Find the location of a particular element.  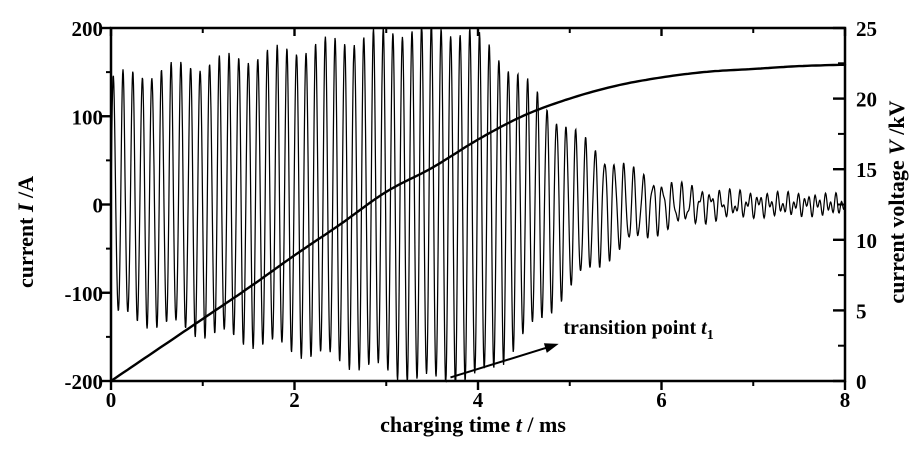

x-tick-label: 8 is located at coordinates (845, 400).